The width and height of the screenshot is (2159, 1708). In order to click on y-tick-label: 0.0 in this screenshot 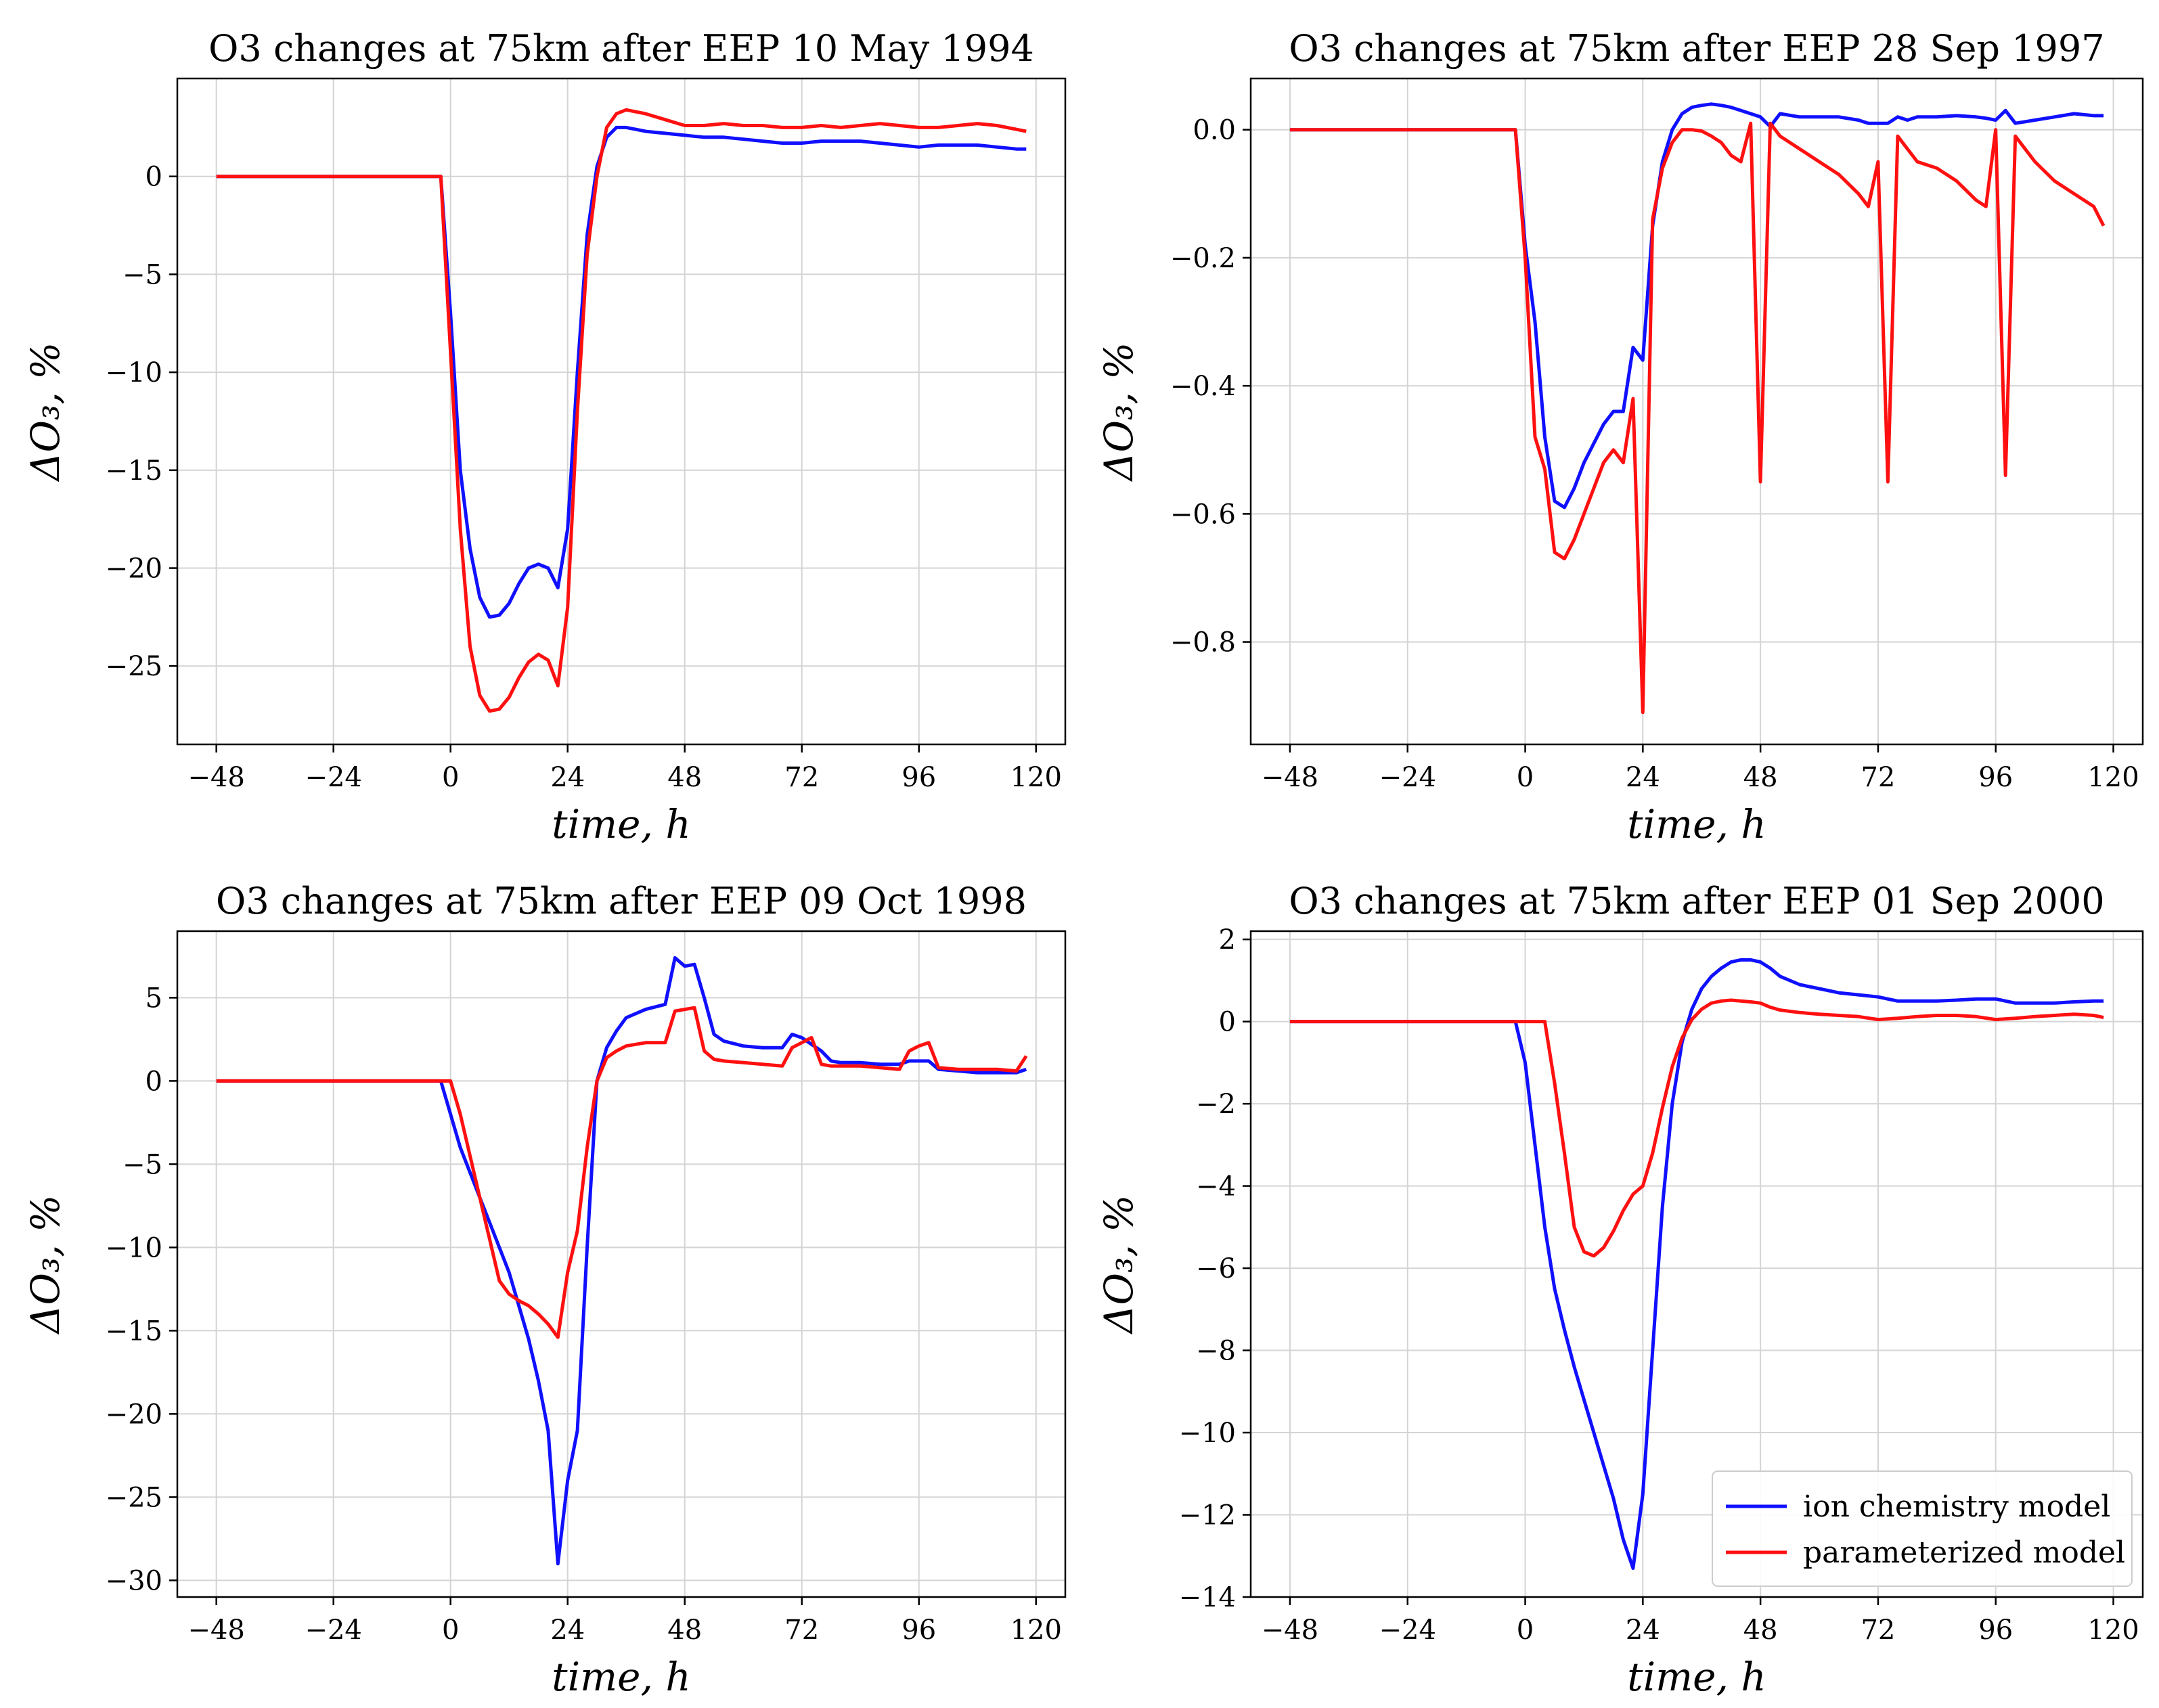, I will do `click(1214, 130)`.